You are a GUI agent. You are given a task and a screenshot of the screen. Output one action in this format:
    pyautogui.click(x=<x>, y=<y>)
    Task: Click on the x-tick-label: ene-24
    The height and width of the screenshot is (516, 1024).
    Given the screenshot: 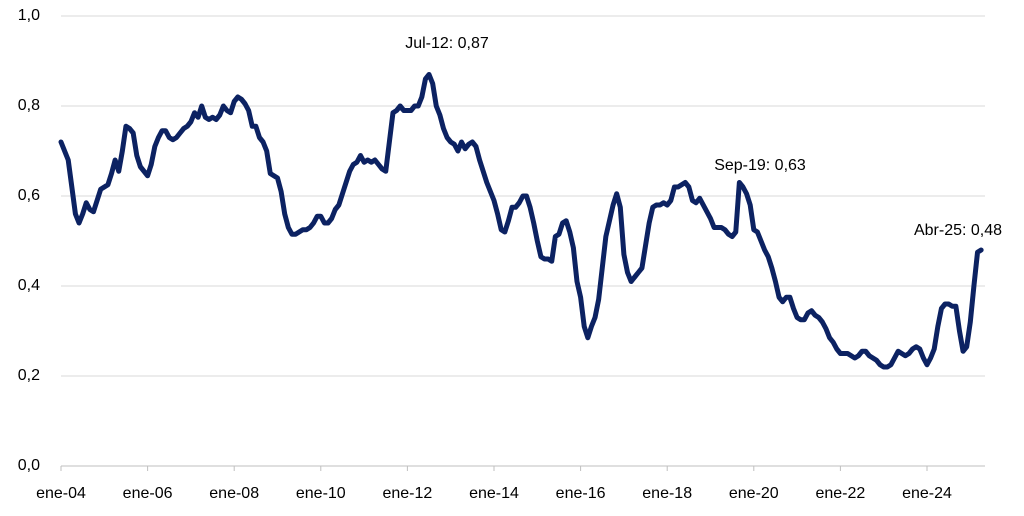 What is the action you would take?
    pyautogui.click(x=927, y=493)
    